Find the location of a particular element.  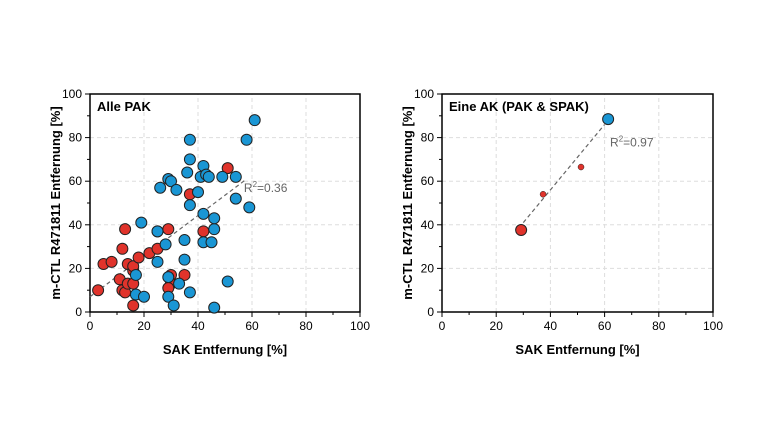

panel-title: Alle PAK is located at coordinates (124, 106).